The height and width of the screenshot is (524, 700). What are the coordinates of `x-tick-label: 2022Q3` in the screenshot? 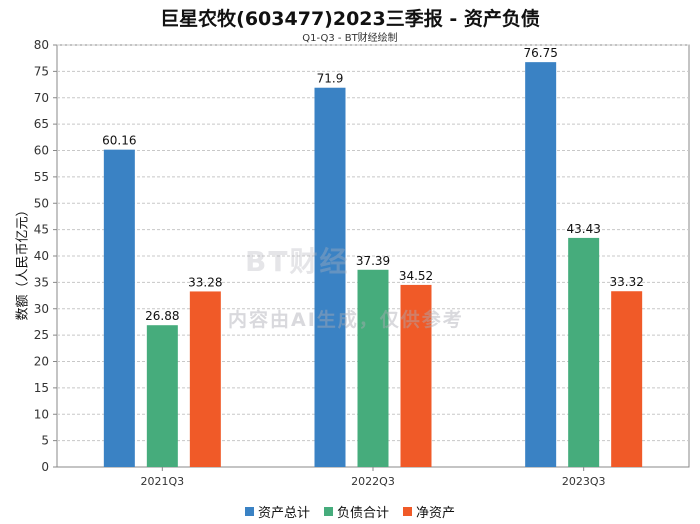 It's located at (373, 481).